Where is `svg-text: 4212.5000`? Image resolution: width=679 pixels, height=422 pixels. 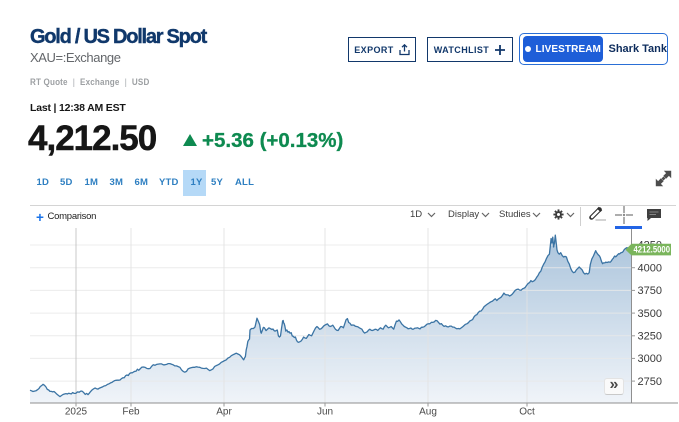 svg-text: 4212.5000 is located at coordinates (652, 250).